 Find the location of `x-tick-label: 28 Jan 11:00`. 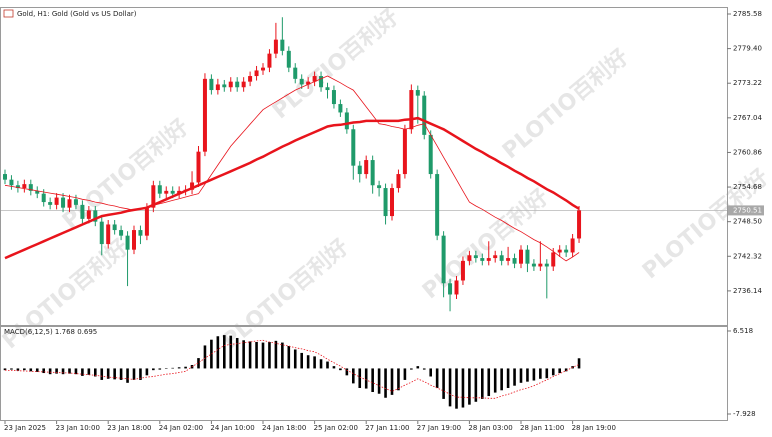

x-tick-label: 28 Jan 11:00 is located at coordinates (542, 428).